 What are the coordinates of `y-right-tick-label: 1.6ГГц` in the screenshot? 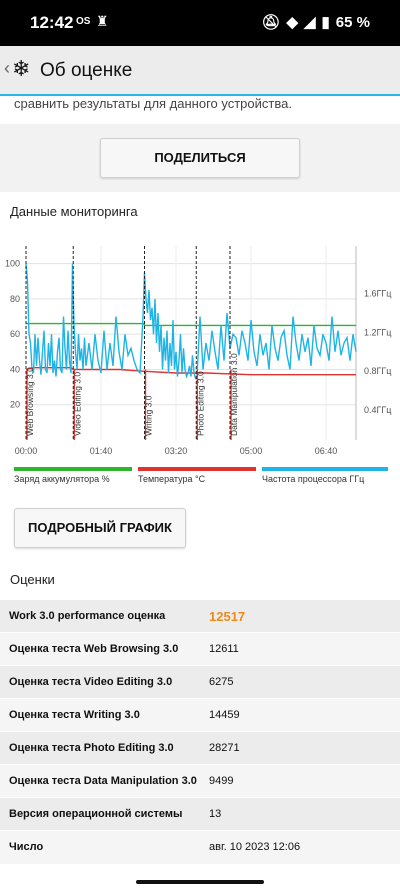 It's located at (377, 294).